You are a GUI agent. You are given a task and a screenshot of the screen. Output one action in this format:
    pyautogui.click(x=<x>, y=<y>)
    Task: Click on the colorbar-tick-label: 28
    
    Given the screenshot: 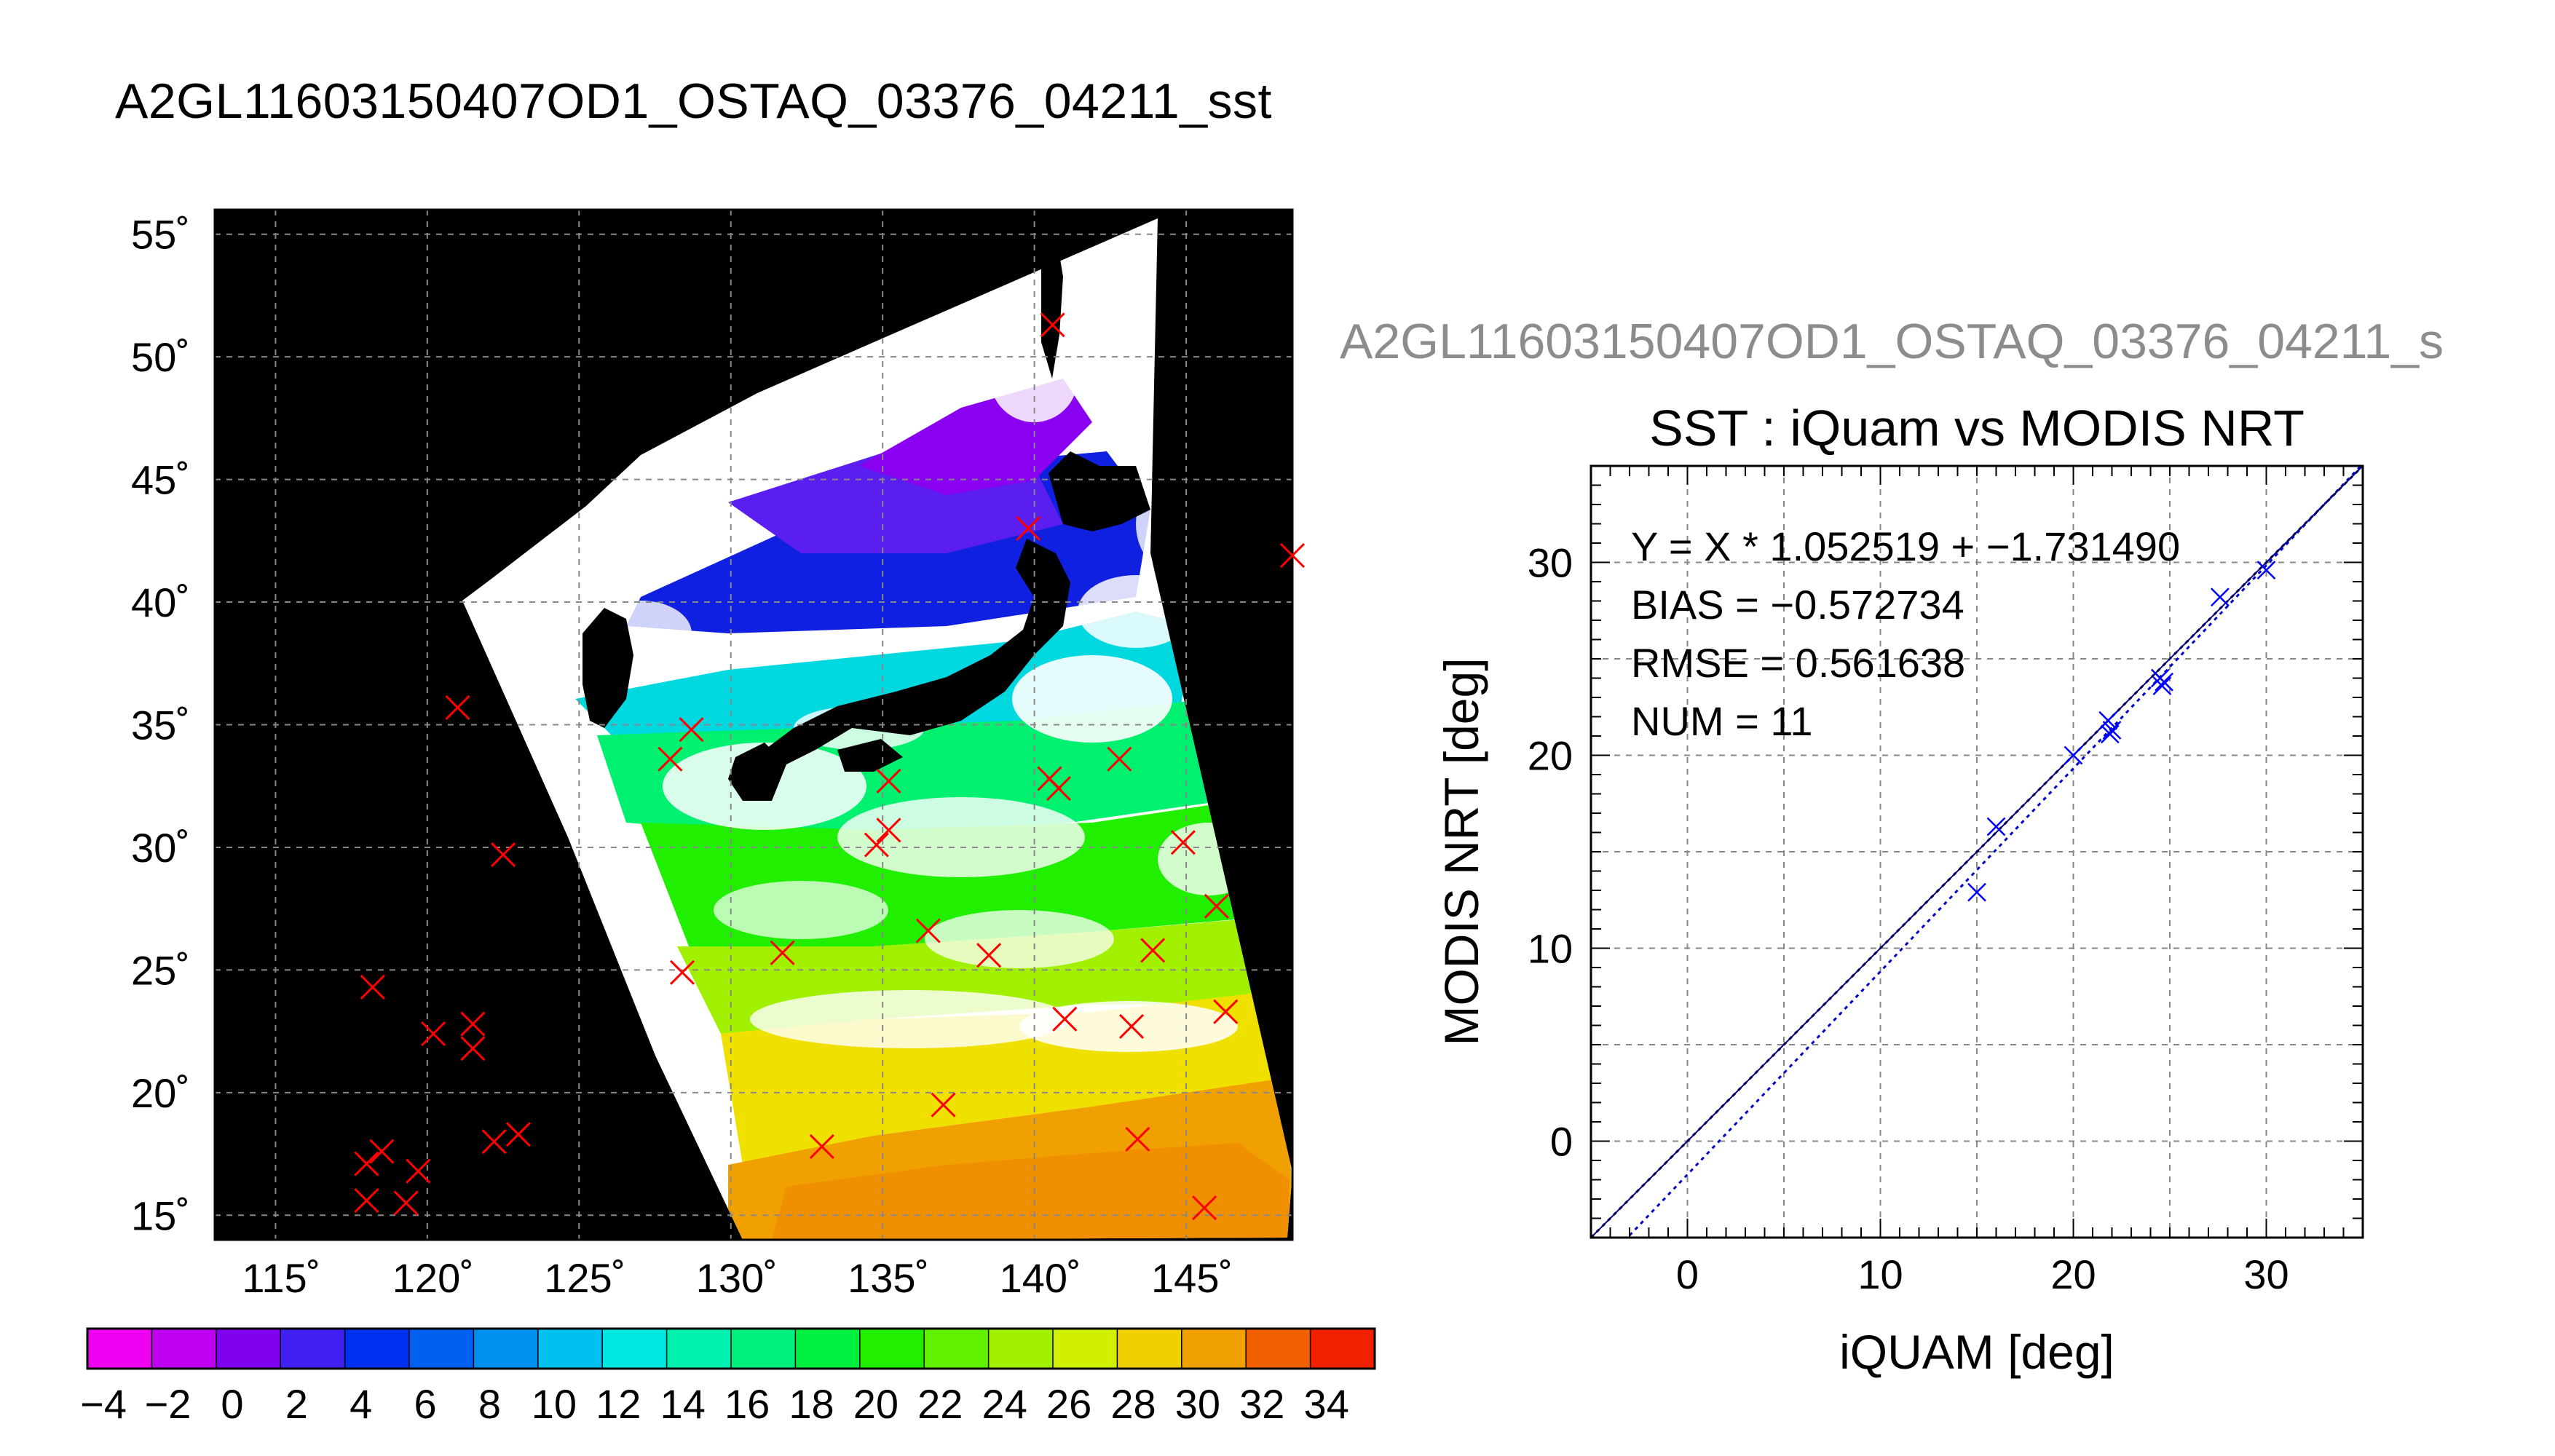 What is the action you would take?
    pyautogui.click(x=1133, y=1404)
    